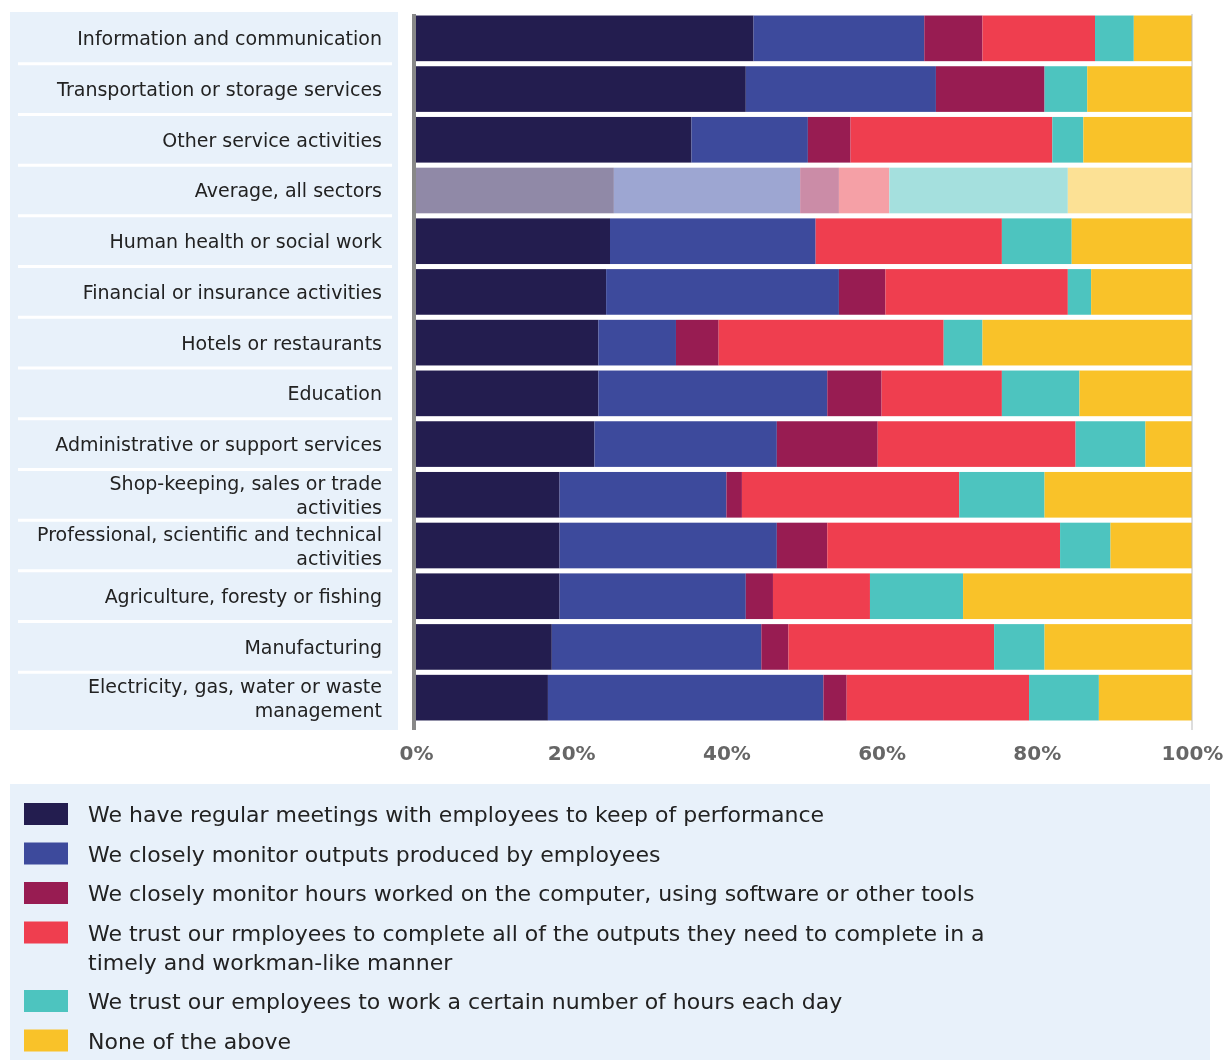 This screenshot has height=1061, width=1223. I want to click on x-tick-label: 40%, so click(726, 753).